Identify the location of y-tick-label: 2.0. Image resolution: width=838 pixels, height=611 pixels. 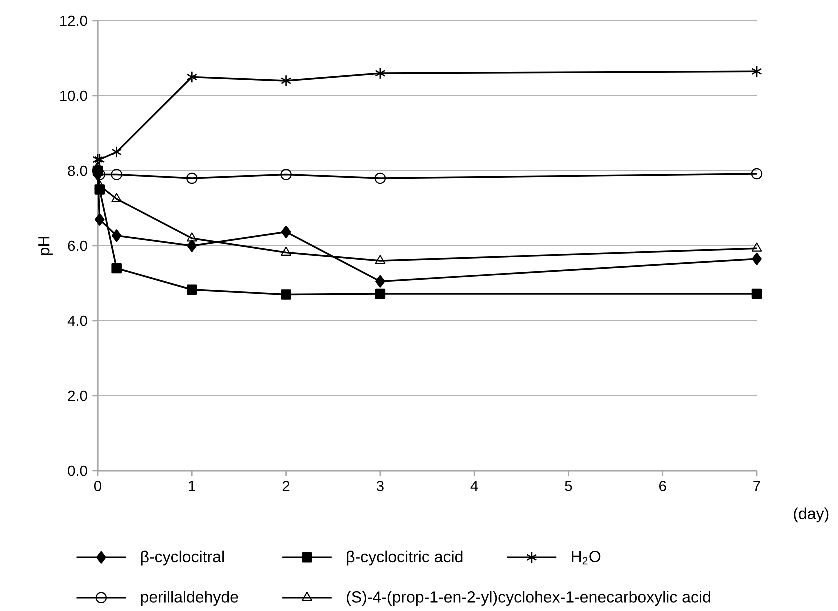
(78, 396).